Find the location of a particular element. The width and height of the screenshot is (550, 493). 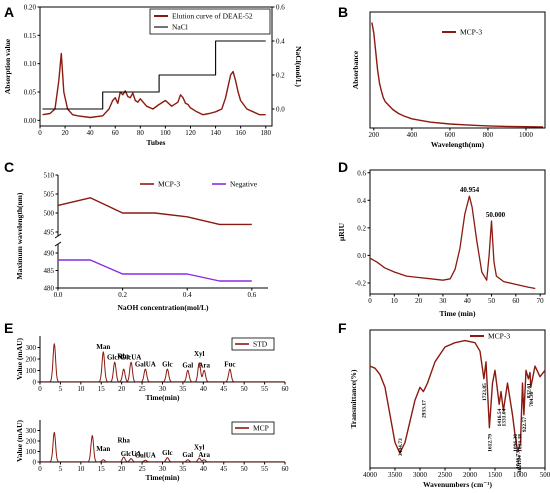

chart-e-std-trace is located at coordinates (162, 363).